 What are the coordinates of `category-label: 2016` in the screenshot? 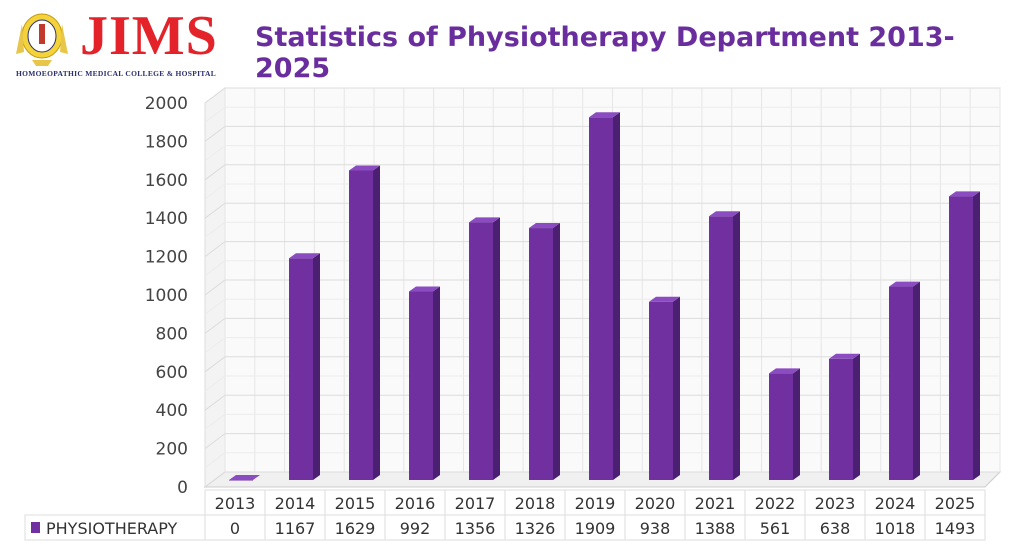 It's located at (415, 503).